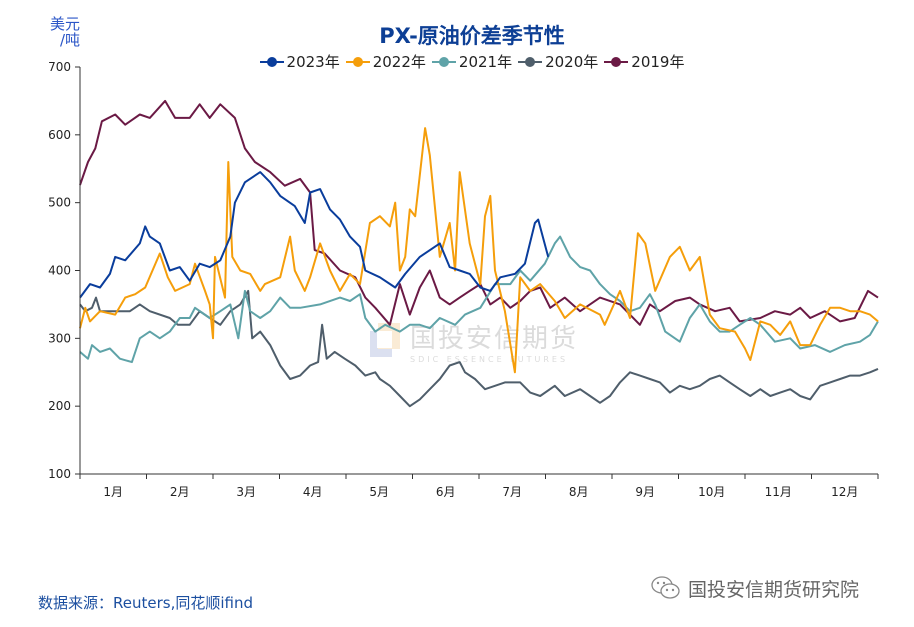  Describe the element at coordinates (64, 24) in the screenshot. I see `unit-top: 美元` at that location.